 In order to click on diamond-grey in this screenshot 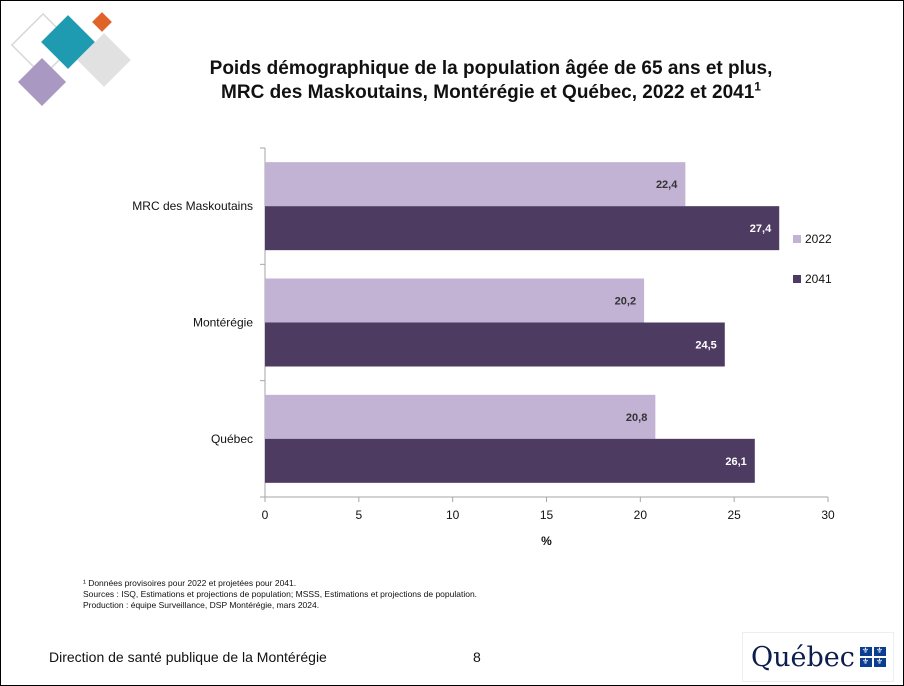, I will do `click(104, 60)`.